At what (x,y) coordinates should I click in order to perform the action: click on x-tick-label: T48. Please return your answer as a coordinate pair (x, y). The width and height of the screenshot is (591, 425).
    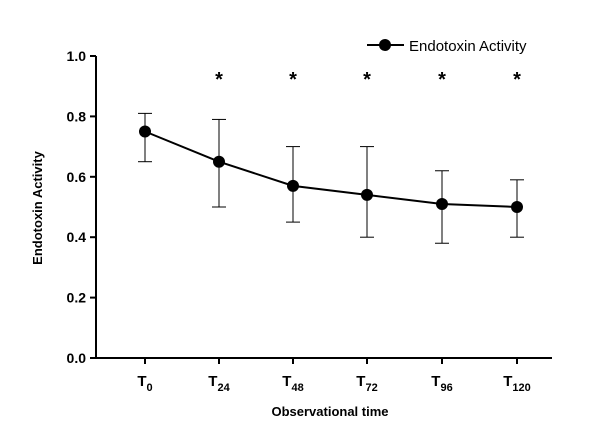
    Looking at the image, I should click on (292, 383).